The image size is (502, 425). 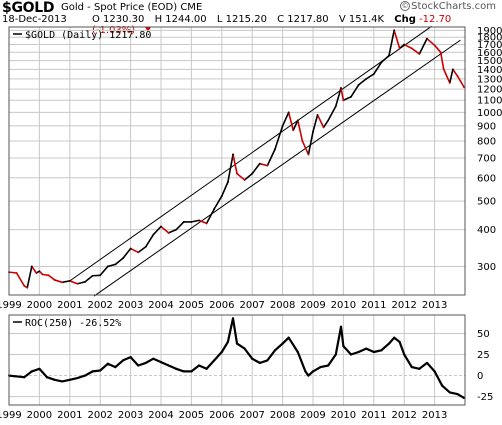 What do you see at coordinates (191, 7) in the screenshot?
I see `exchange-label: CME` at bounding box center [191, 7].